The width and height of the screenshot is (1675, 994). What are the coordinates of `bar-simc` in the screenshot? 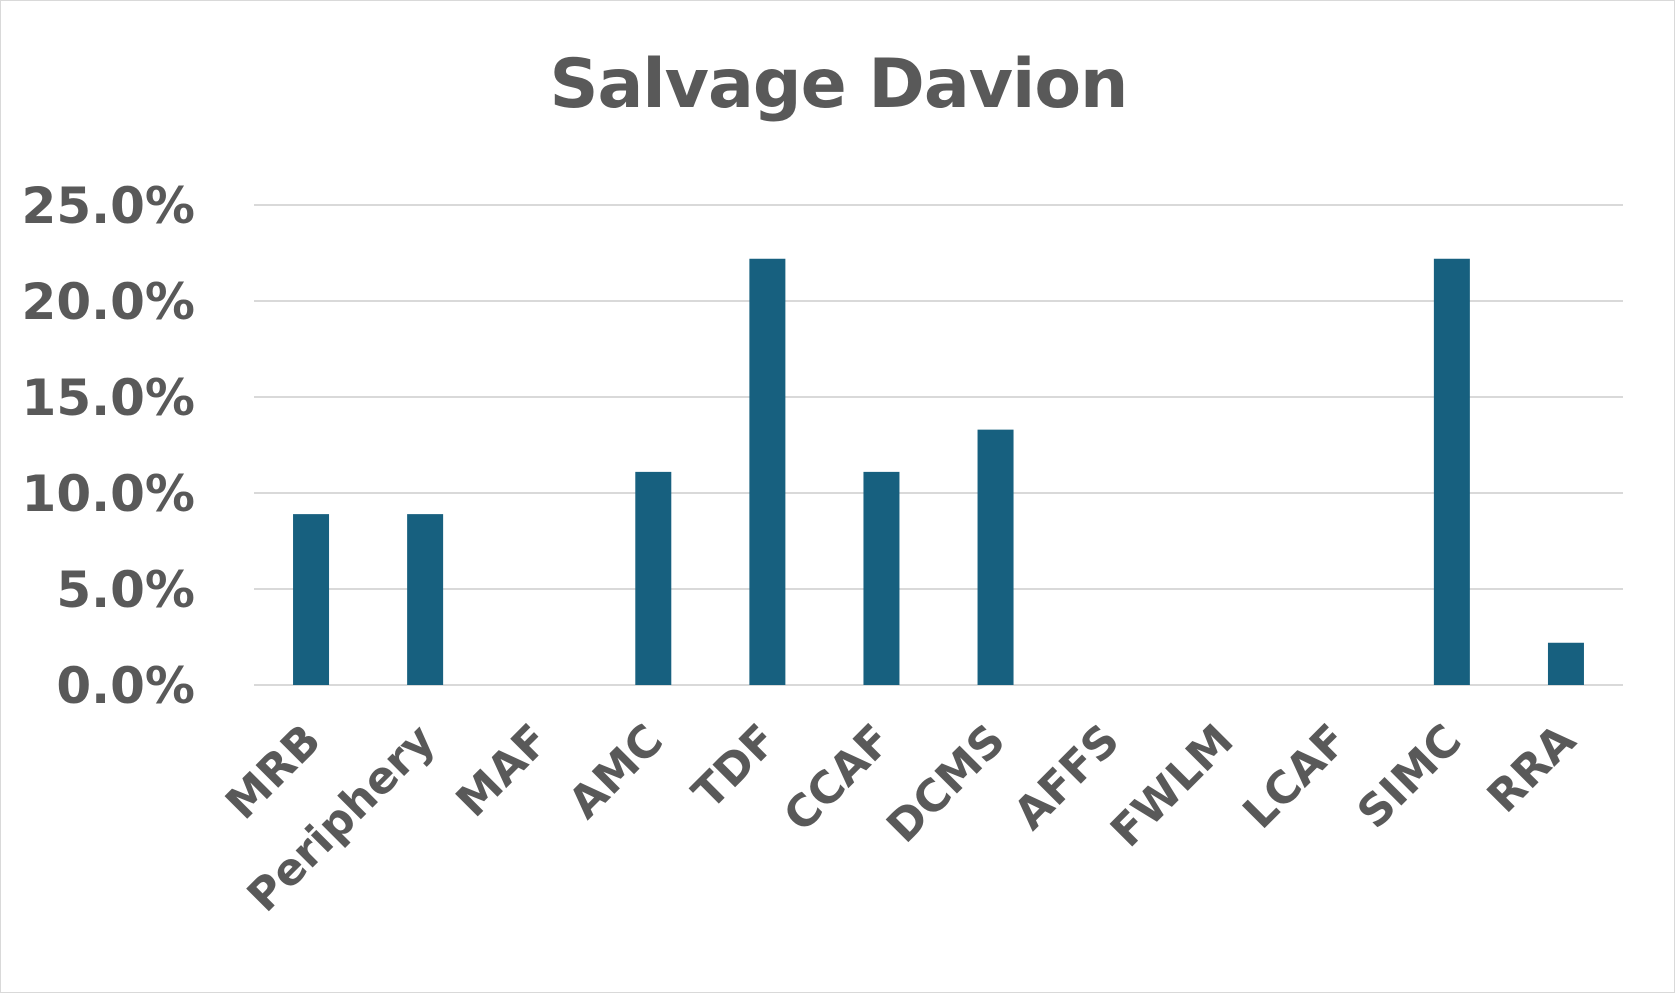 It's located at (1451, 471).